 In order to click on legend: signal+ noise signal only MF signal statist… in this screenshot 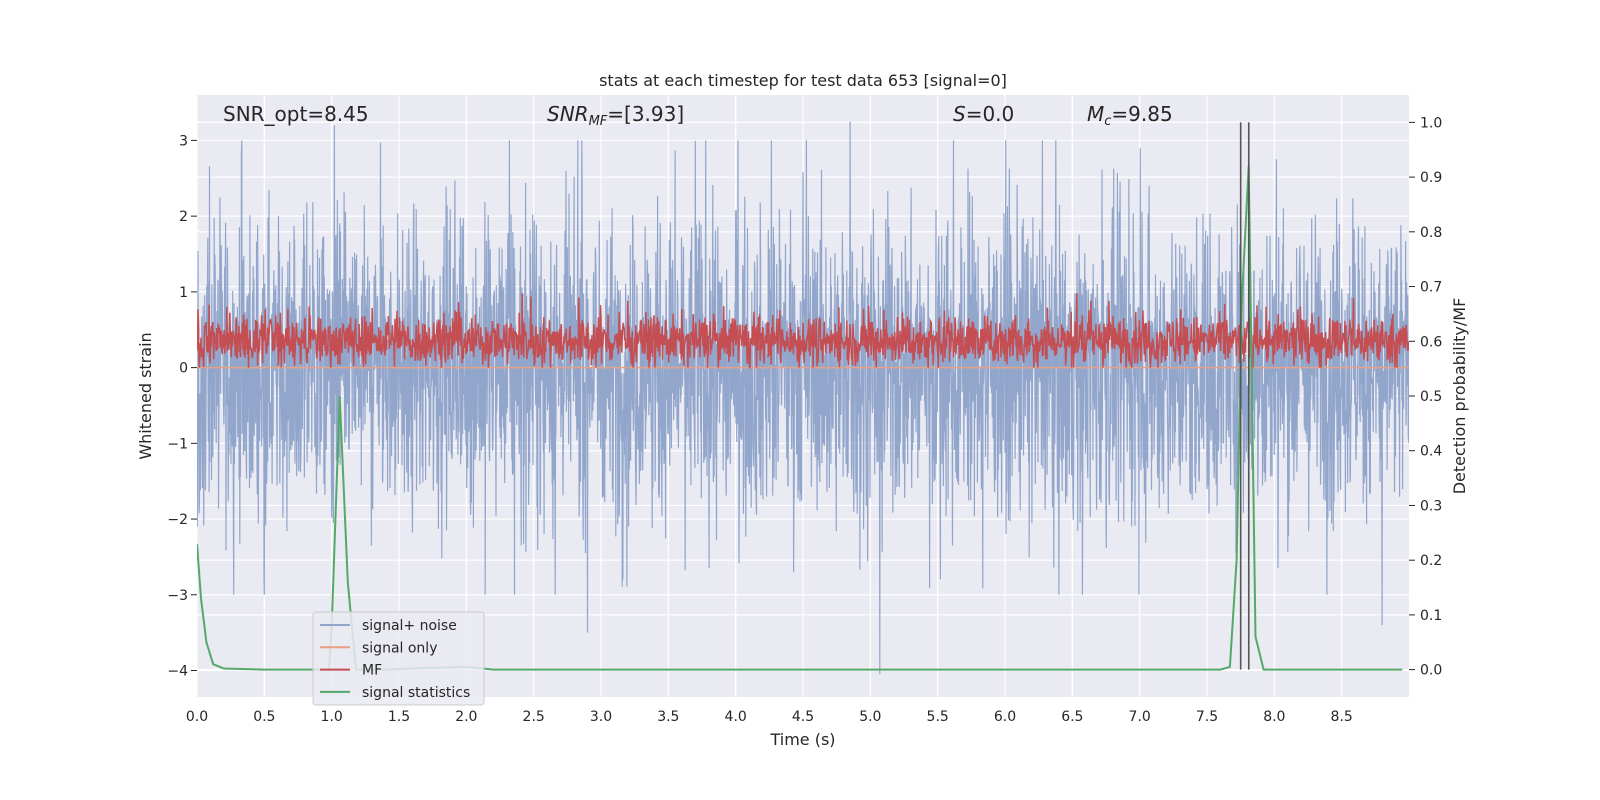, I will do `click(398, 658)`.